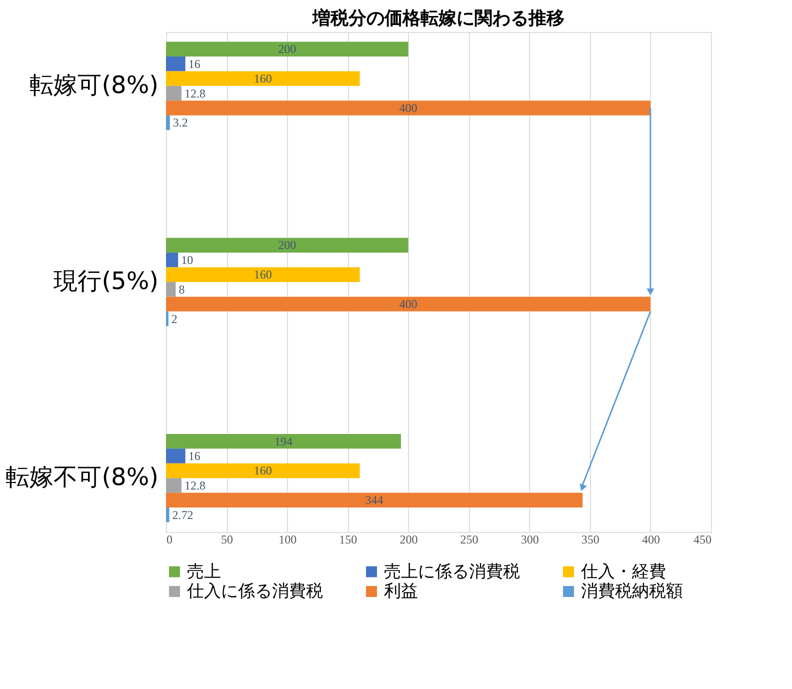 The height and width of the screenshot is (689, 792). Describe the element at coordinates (183, 515) in the screenshot. I see `data-label: 2.72` at that location.